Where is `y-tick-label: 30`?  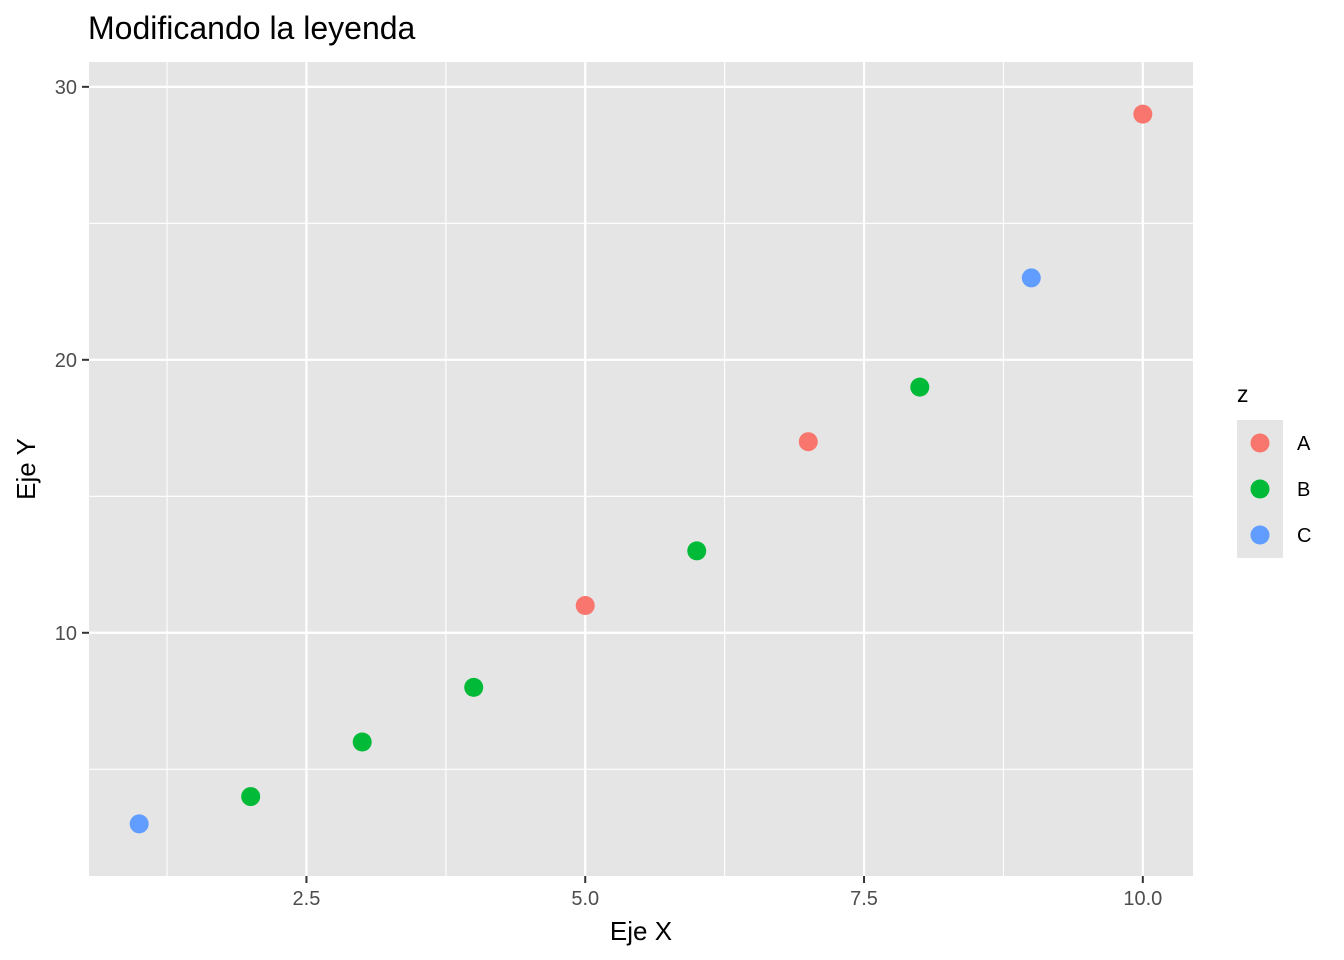 y-tick-label: 30 is located at coordinates (66, 88).